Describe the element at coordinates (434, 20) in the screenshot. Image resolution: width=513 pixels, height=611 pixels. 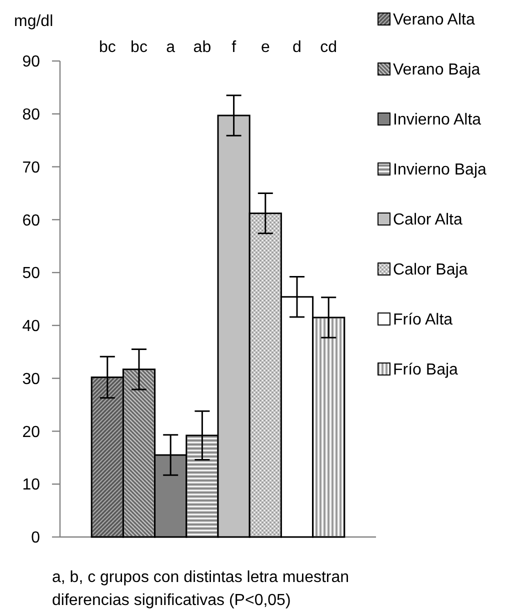
I see `legend-label: Verano Alta` at that location.